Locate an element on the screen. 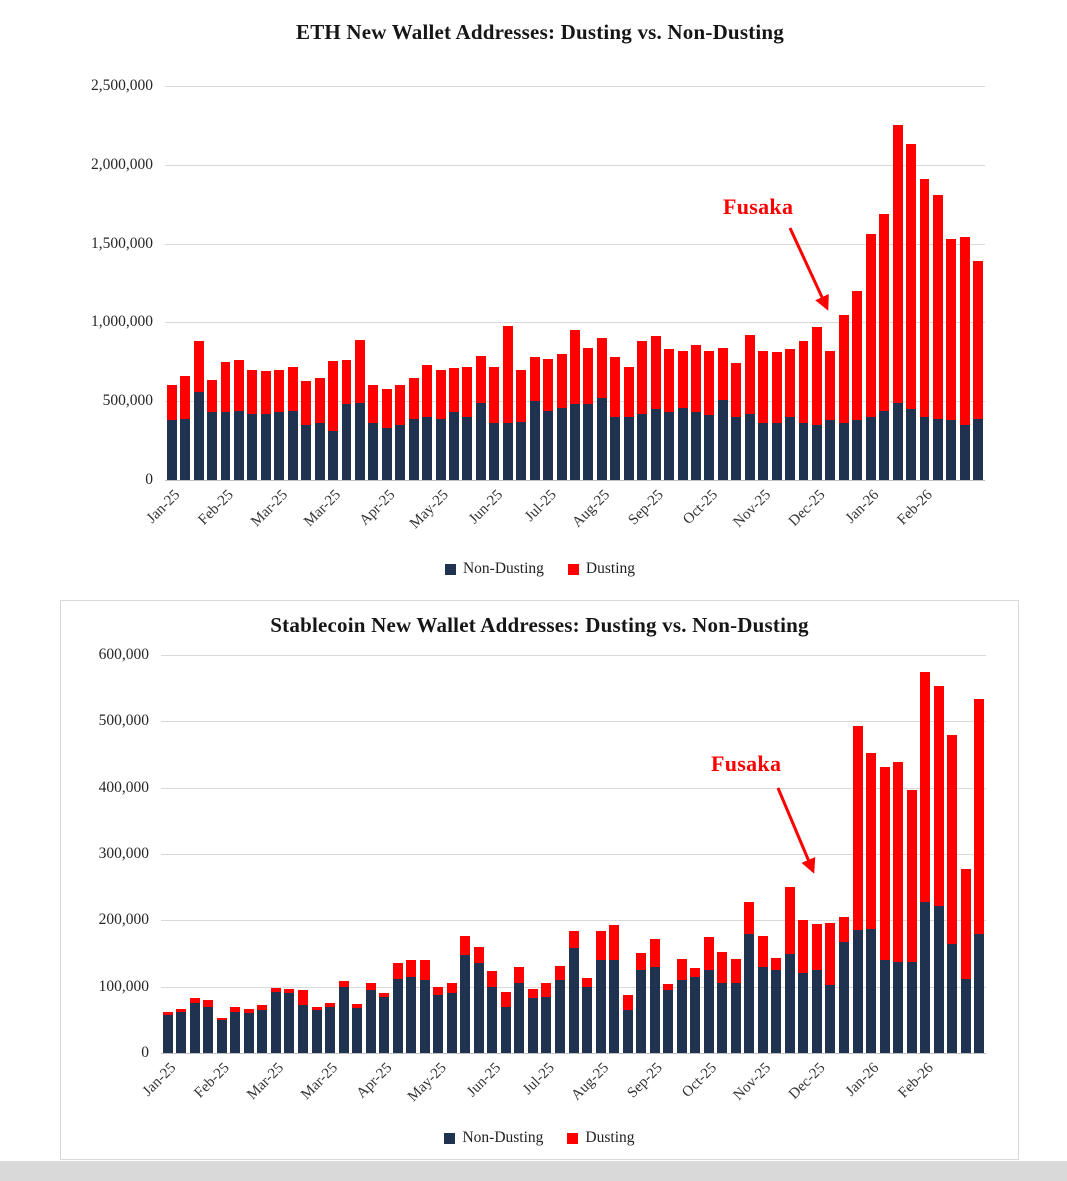 This screenshot has height=1181, width=1067. page-bottom-bar is located at coordinates (533, 1171).